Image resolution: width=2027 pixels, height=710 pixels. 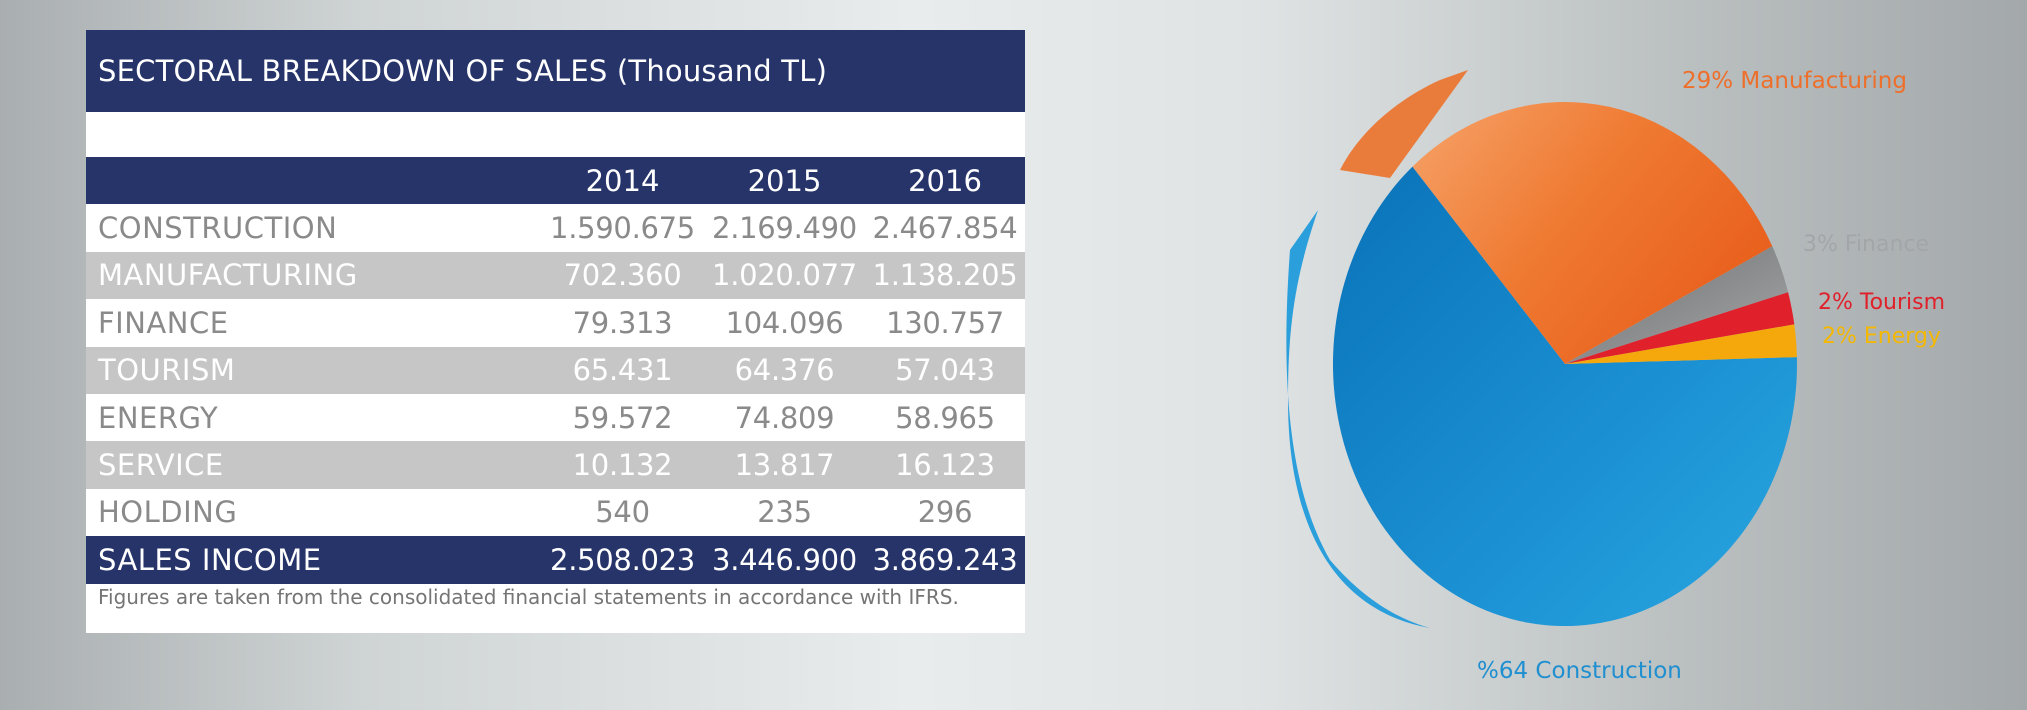 What do you see at coordinates (555, 181) in the screenshot?
I see `table-header-row: 2014 2015 2016` at bounding box center [555, 181].